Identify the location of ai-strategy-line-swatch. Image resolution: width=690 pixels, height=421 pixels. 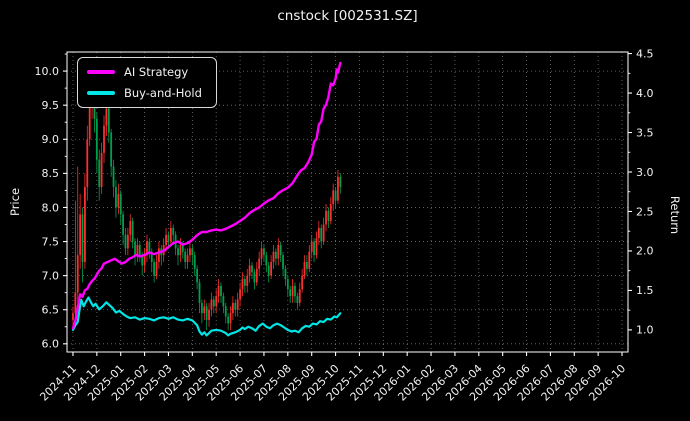
(101, 72).